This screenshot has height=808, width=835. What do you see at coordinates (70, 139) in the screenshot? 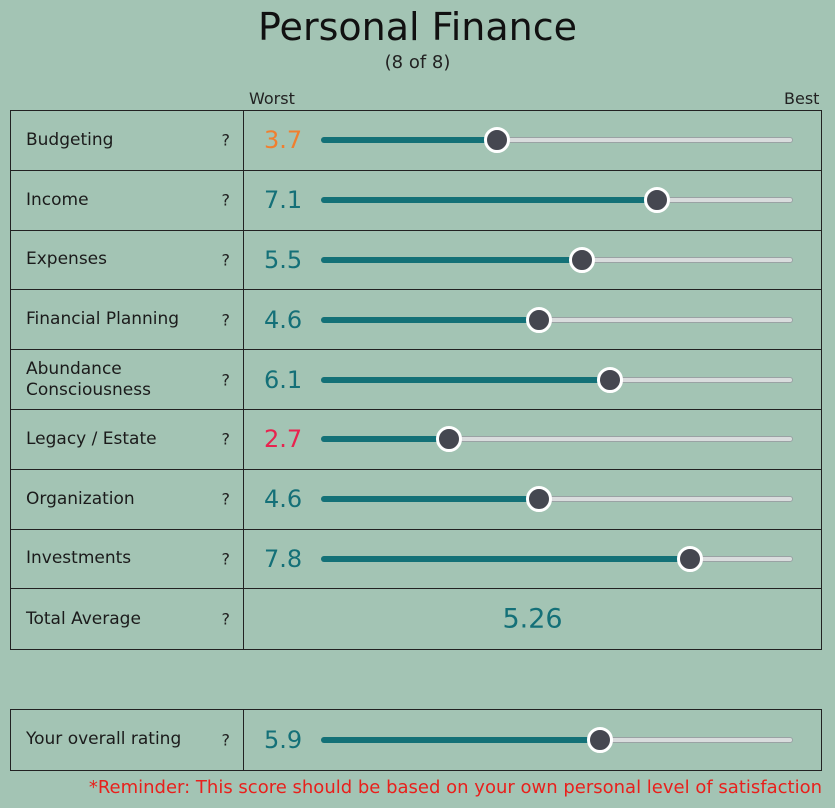
I see `category-label: Budgeting` at bounding box center [70, 139].